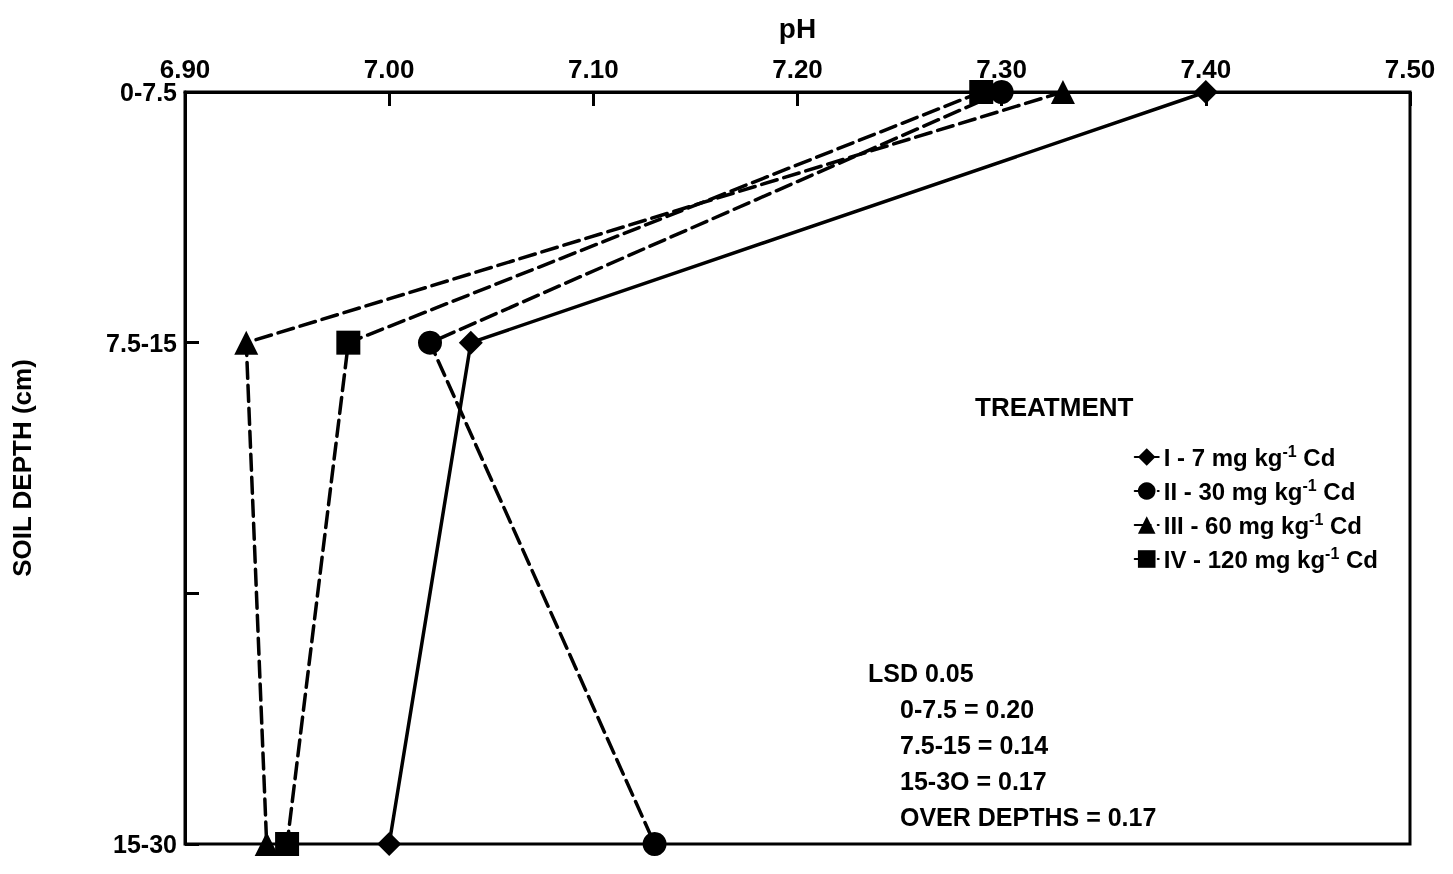  Describe the element at coordinates (1206, 69) in the screenshot. I see `x-tick-label: 7.40` at that location.